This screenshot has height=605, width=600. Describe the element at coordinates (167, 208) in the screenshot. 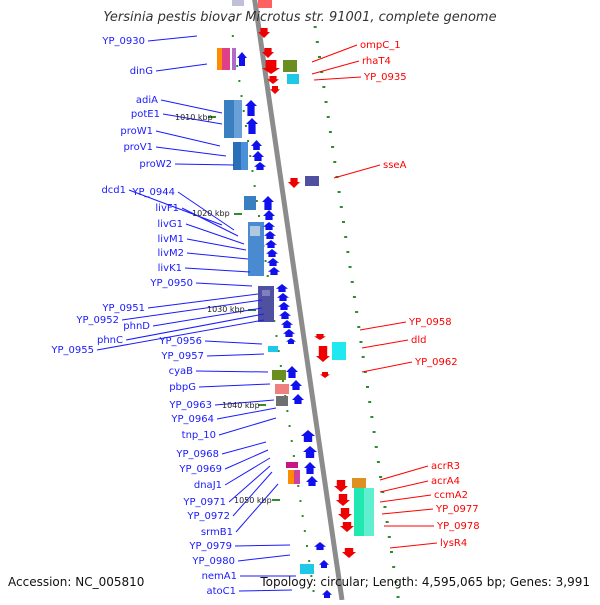

I see `forward-gene-label: livF1` at that location.